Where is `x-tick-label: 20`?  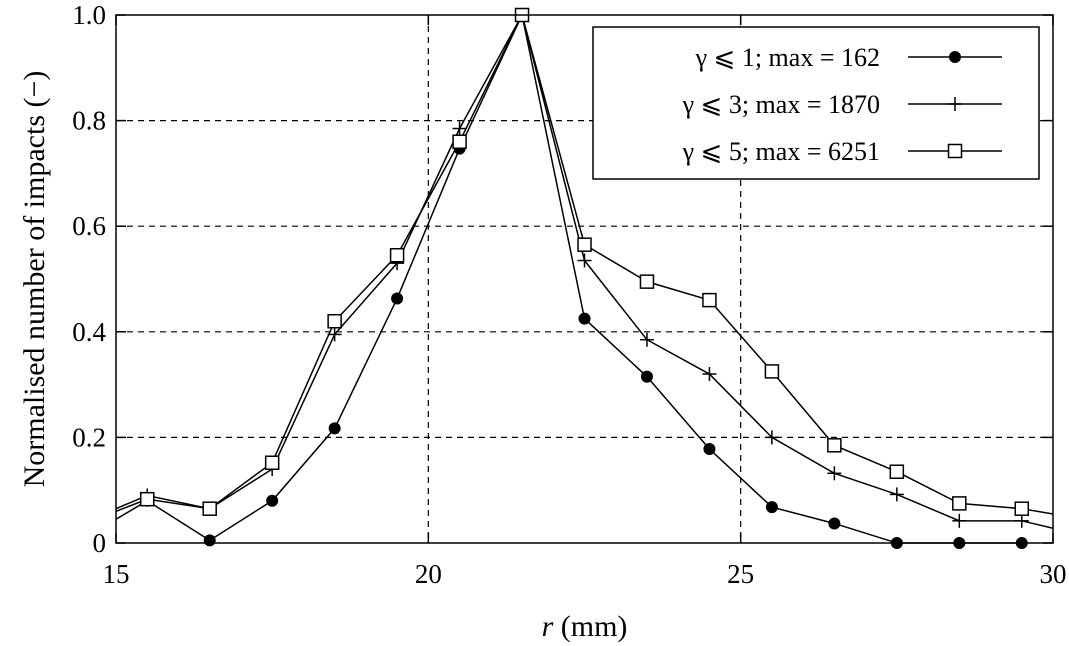 x-tick-label: 20 is located at coordinates (428, 574).